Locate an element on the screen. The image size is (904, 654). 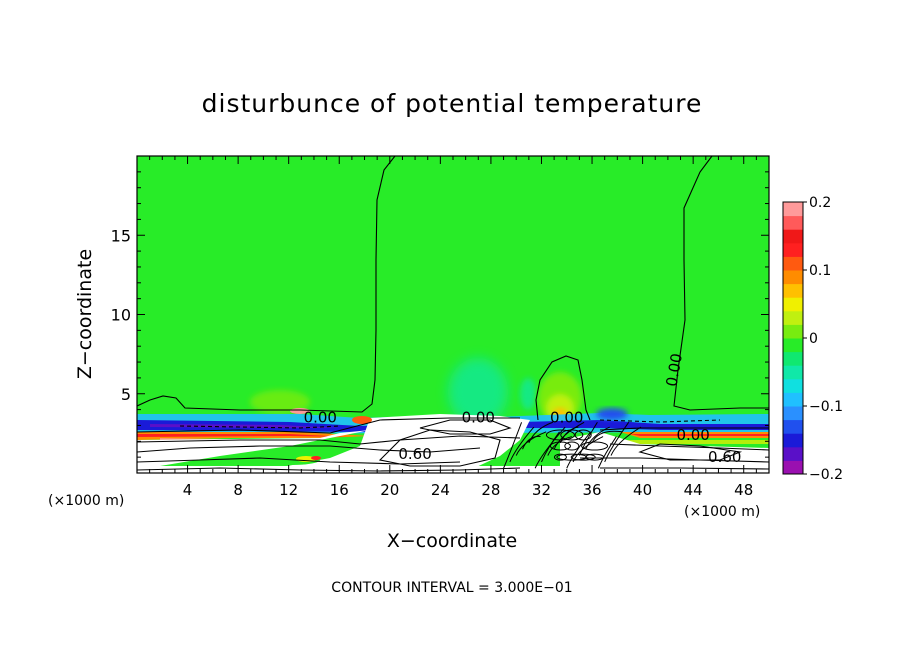
y-axis-label: Z−coordinate is located at coordinates (85, 314).